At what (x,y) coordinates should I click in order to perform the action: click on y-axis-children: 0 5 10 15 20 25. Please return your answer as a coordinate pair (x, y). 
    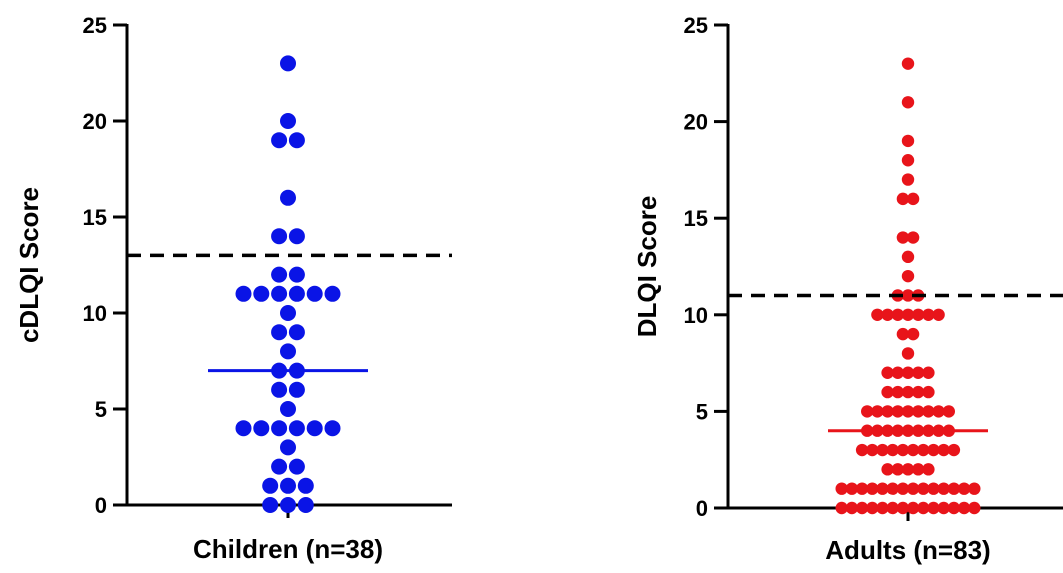
    Looking at the image, I should click on (106, 265).